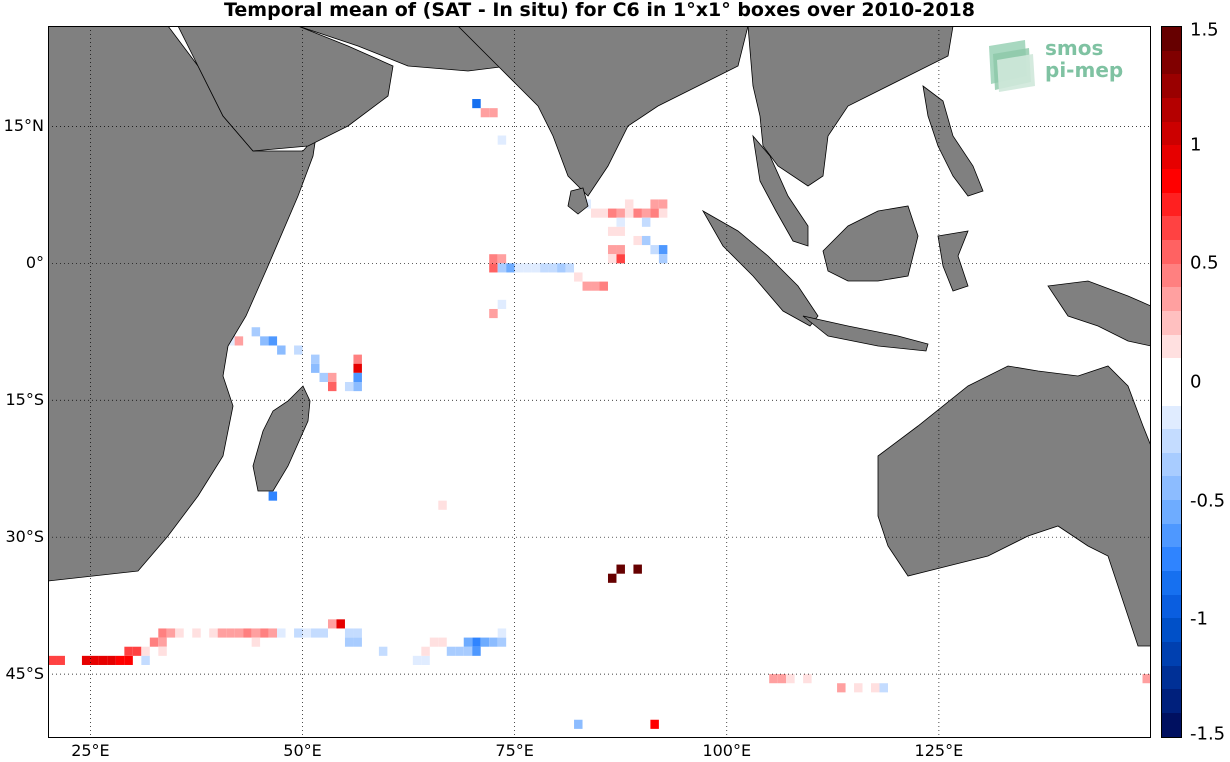  Describe the element at coordinates (408, 49) in the screenshot. I see `iran-landmass` at that location.